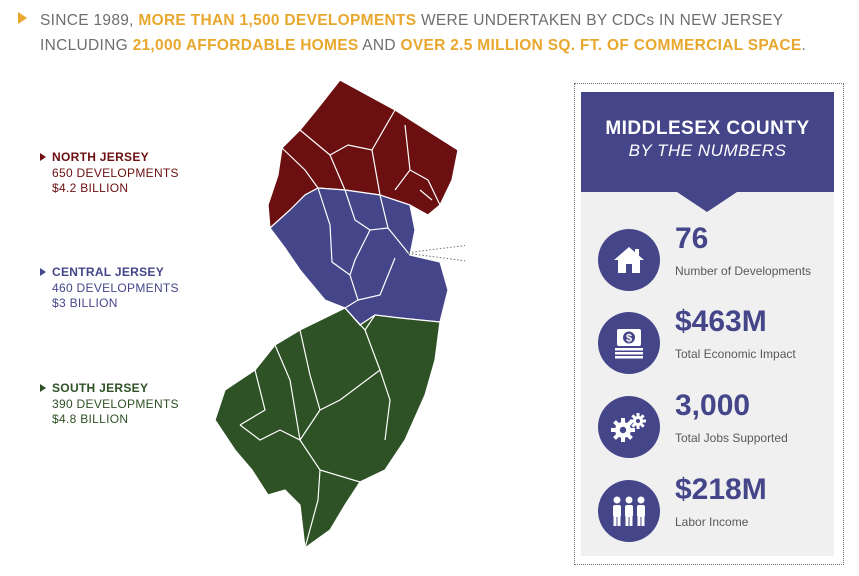 Image resolution: width=859 pixels, height=576 pixels. What do you see at coordinates (115, 403) in the screenshot?
I see `region-developments: 390 DEVELOPMENTS` at bounding box center [115, 403].